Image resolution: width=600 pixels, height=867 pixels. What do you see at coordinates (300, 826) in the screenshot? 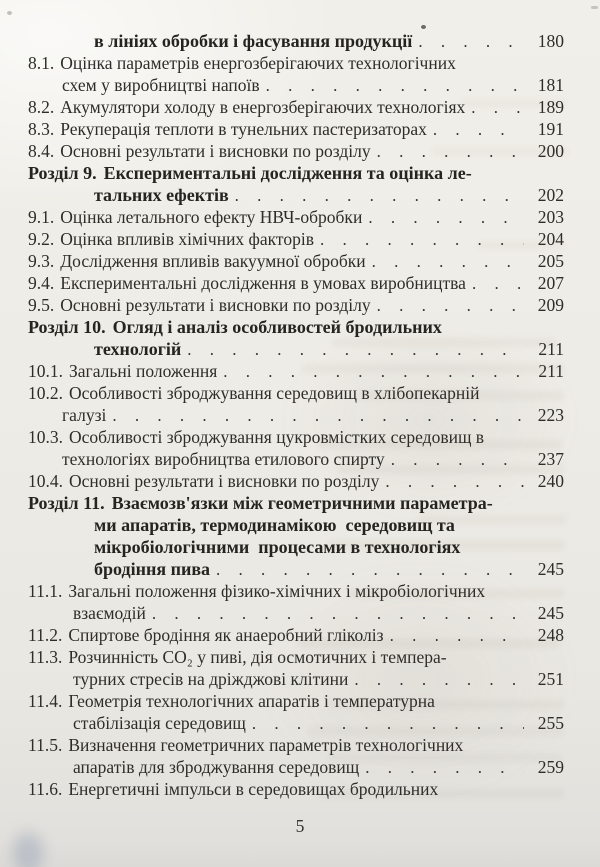
I see `page-number-footer: 5` at bounding box center [300, 826].